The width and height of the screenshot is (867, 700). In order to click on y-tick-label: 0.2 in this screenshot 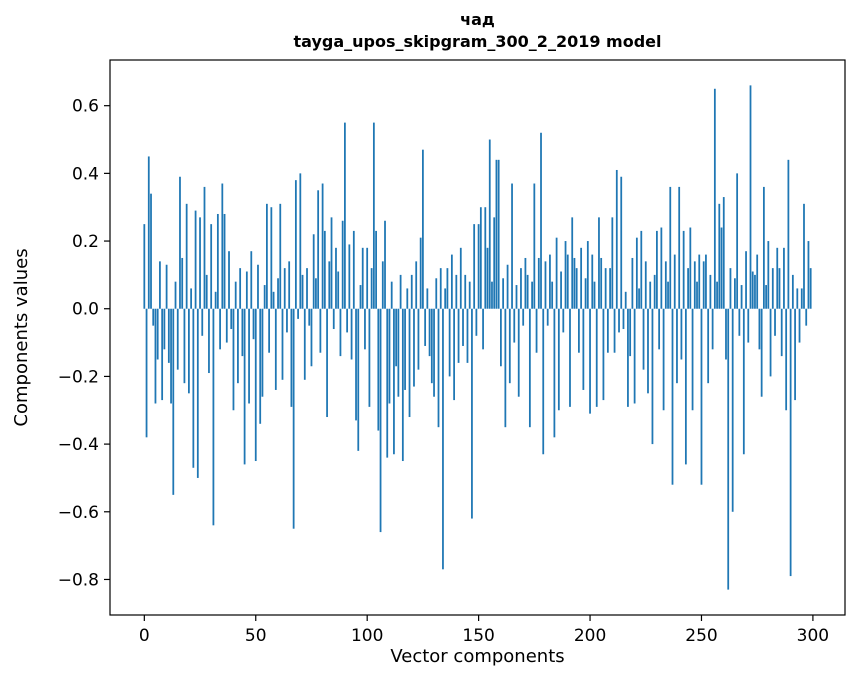, I will do `click(85, 242)`.